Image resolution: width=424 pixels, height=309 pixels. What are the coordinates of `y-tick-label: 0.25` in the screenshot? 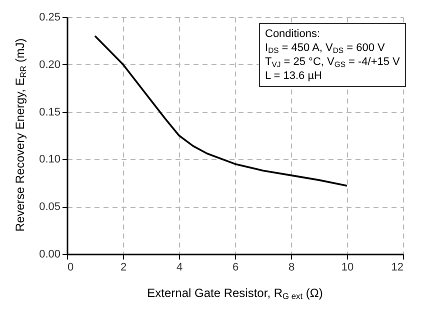 It's located at (49, 18).